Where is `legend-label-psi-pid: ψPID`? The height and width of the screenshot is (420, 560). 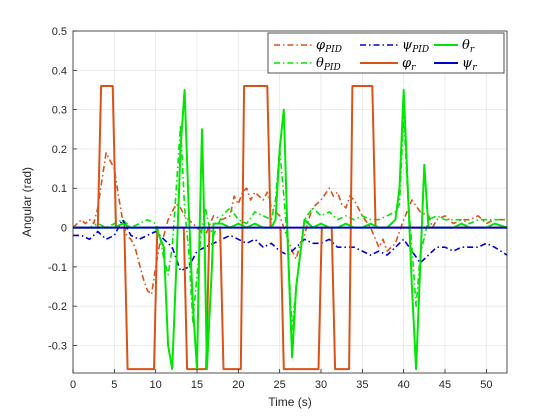
legend-label-psi-pid: ψPID is located at coordinates (415, 46).